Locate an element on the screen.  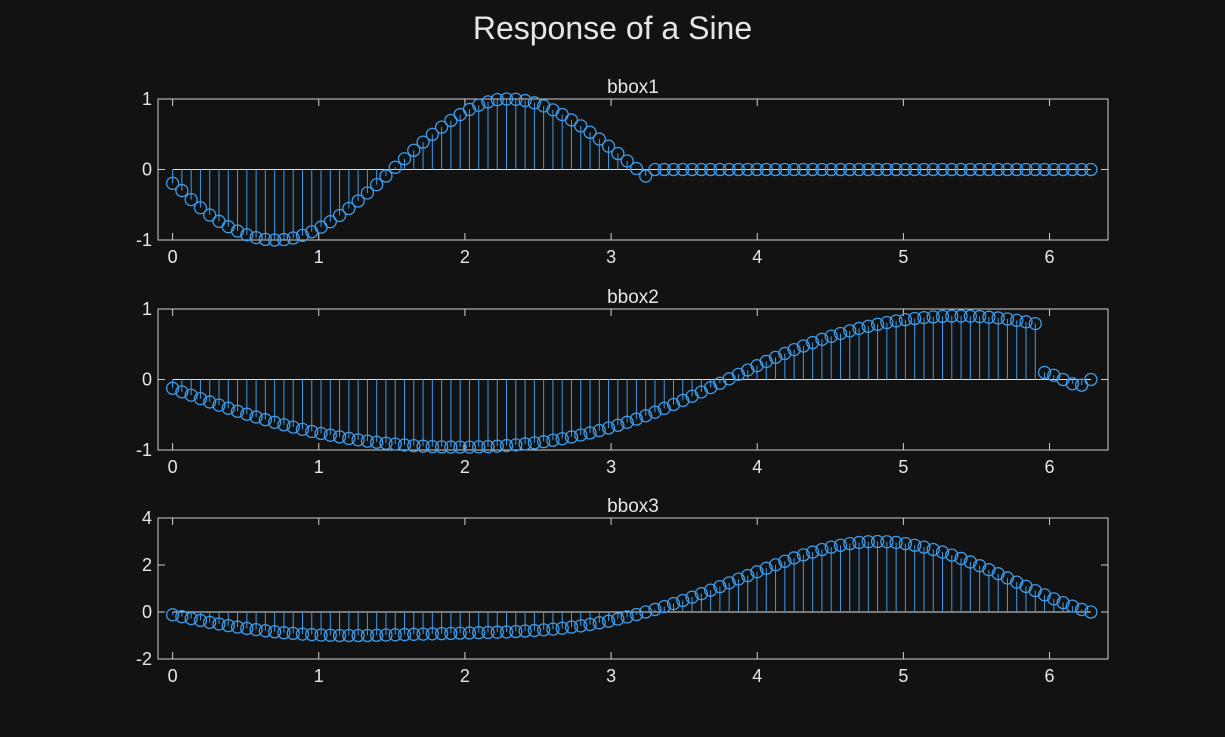
figure-title: Response of a Sine is located at coordinates (612, 28).